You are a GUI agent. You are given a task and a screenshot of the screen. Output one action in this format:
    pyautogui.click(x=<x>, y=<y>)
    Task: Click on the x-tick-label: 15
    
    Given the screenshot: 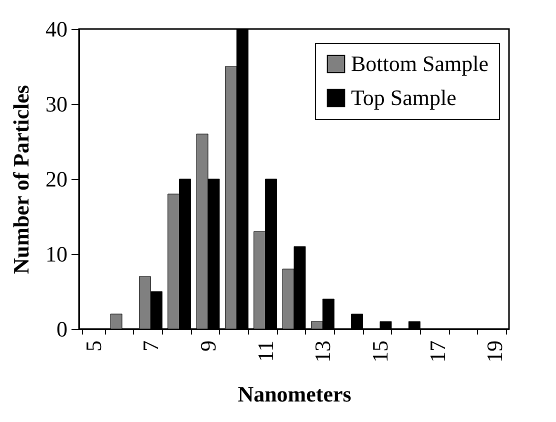 What is the action you would take?
    pyautogui.click(x=380, y=351)
    